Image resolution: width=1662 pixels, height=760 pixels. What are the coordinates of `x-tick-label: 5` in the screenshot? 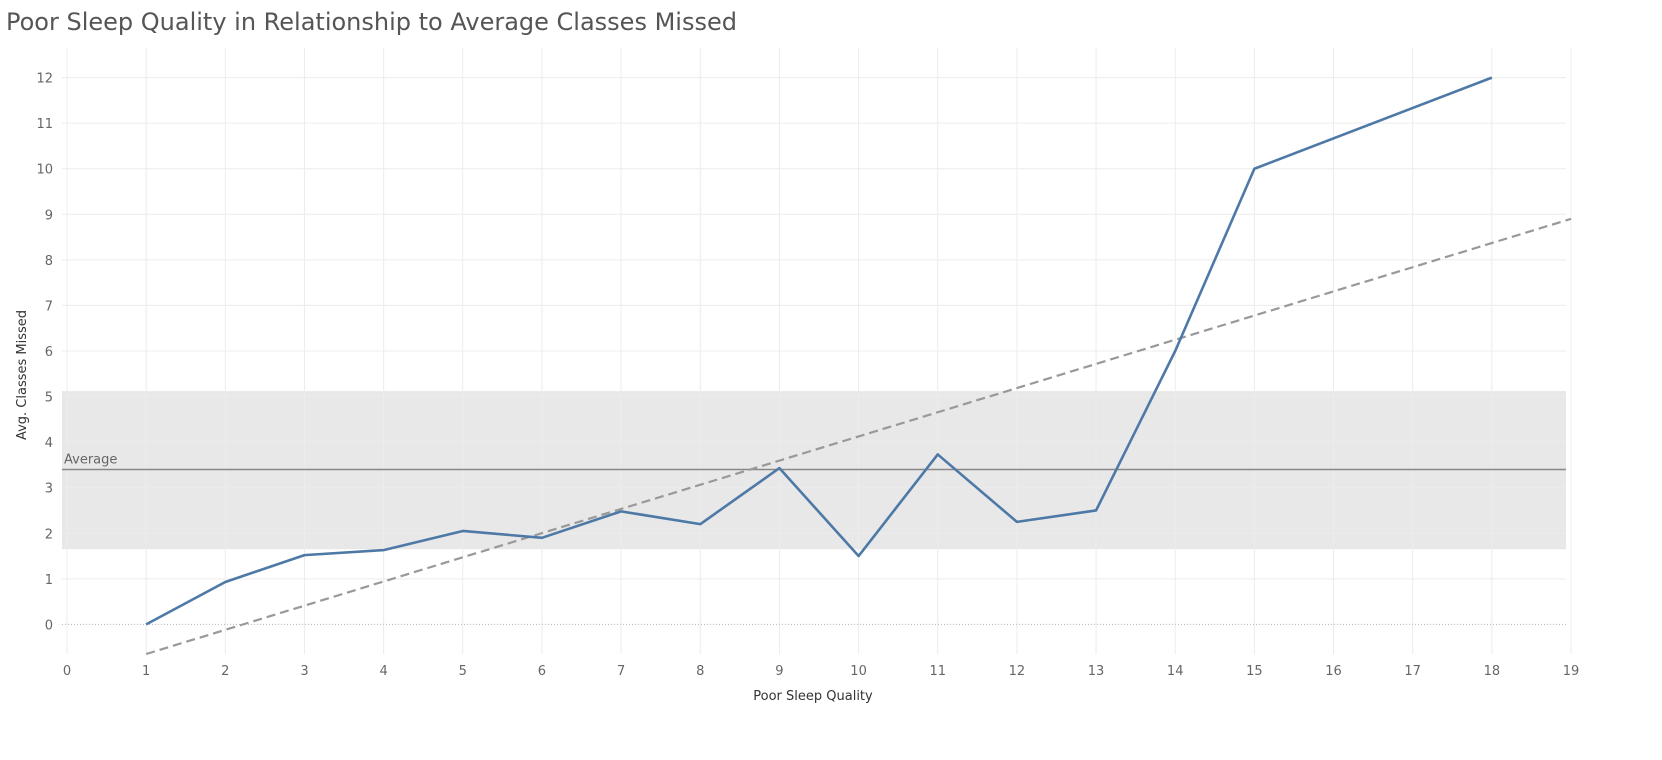 It's located at (463, 671).